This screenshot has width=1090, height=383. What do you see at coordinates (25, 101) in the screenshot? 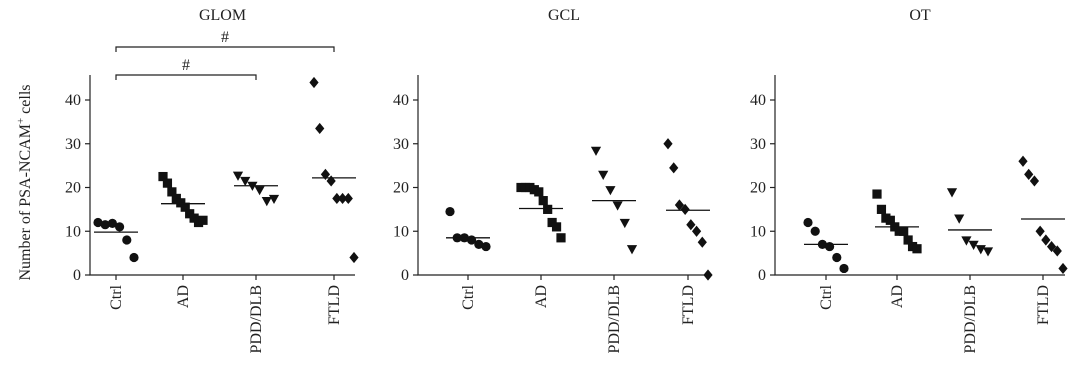
I see `y-axis-label-part: cells` at bounding box center [25, 101].